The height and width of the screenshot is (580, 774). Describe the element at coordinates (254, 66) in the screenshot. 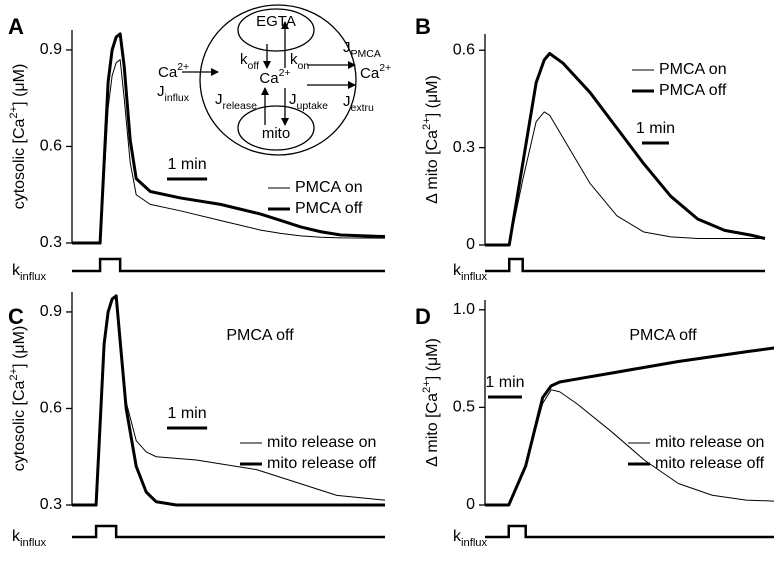

I see `k-off-part: off` at that location.